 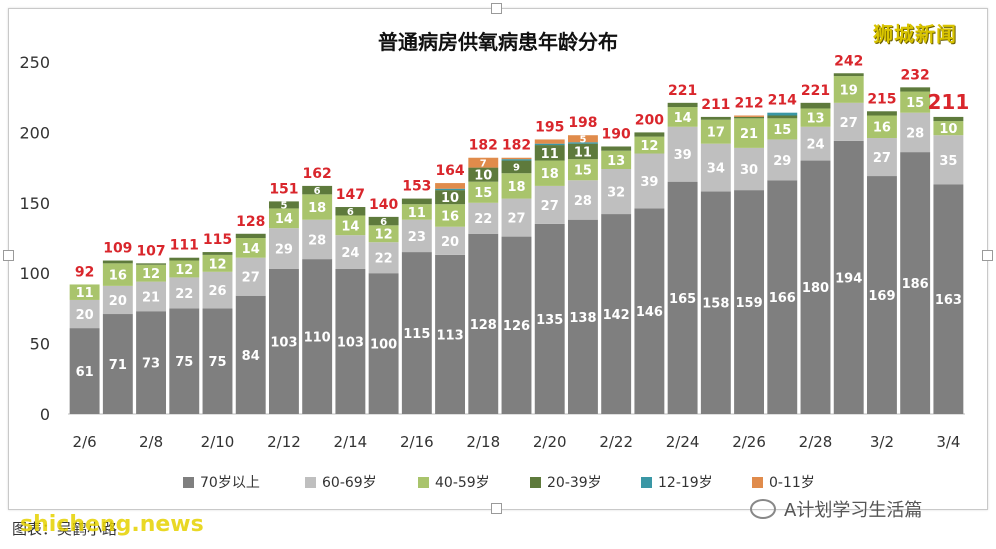 I want to click on resize-handle-top, so click(x=496, y=8).